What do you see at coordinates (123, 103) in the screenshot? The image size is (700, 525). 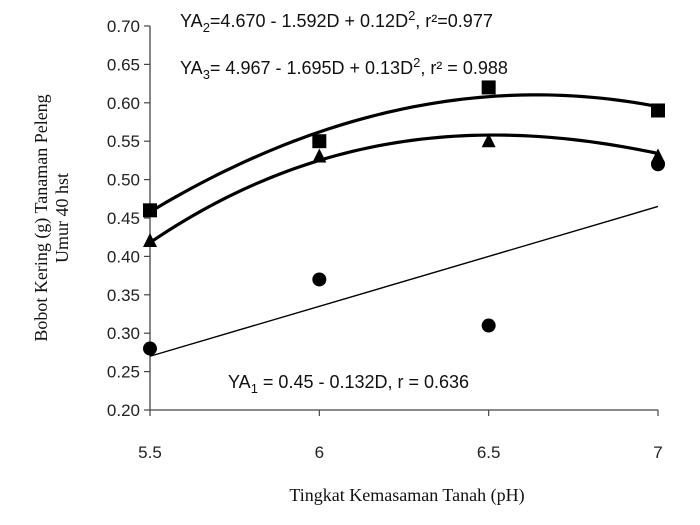 I see `y-tick-label: 0.60` at bounding box center [123, 103].